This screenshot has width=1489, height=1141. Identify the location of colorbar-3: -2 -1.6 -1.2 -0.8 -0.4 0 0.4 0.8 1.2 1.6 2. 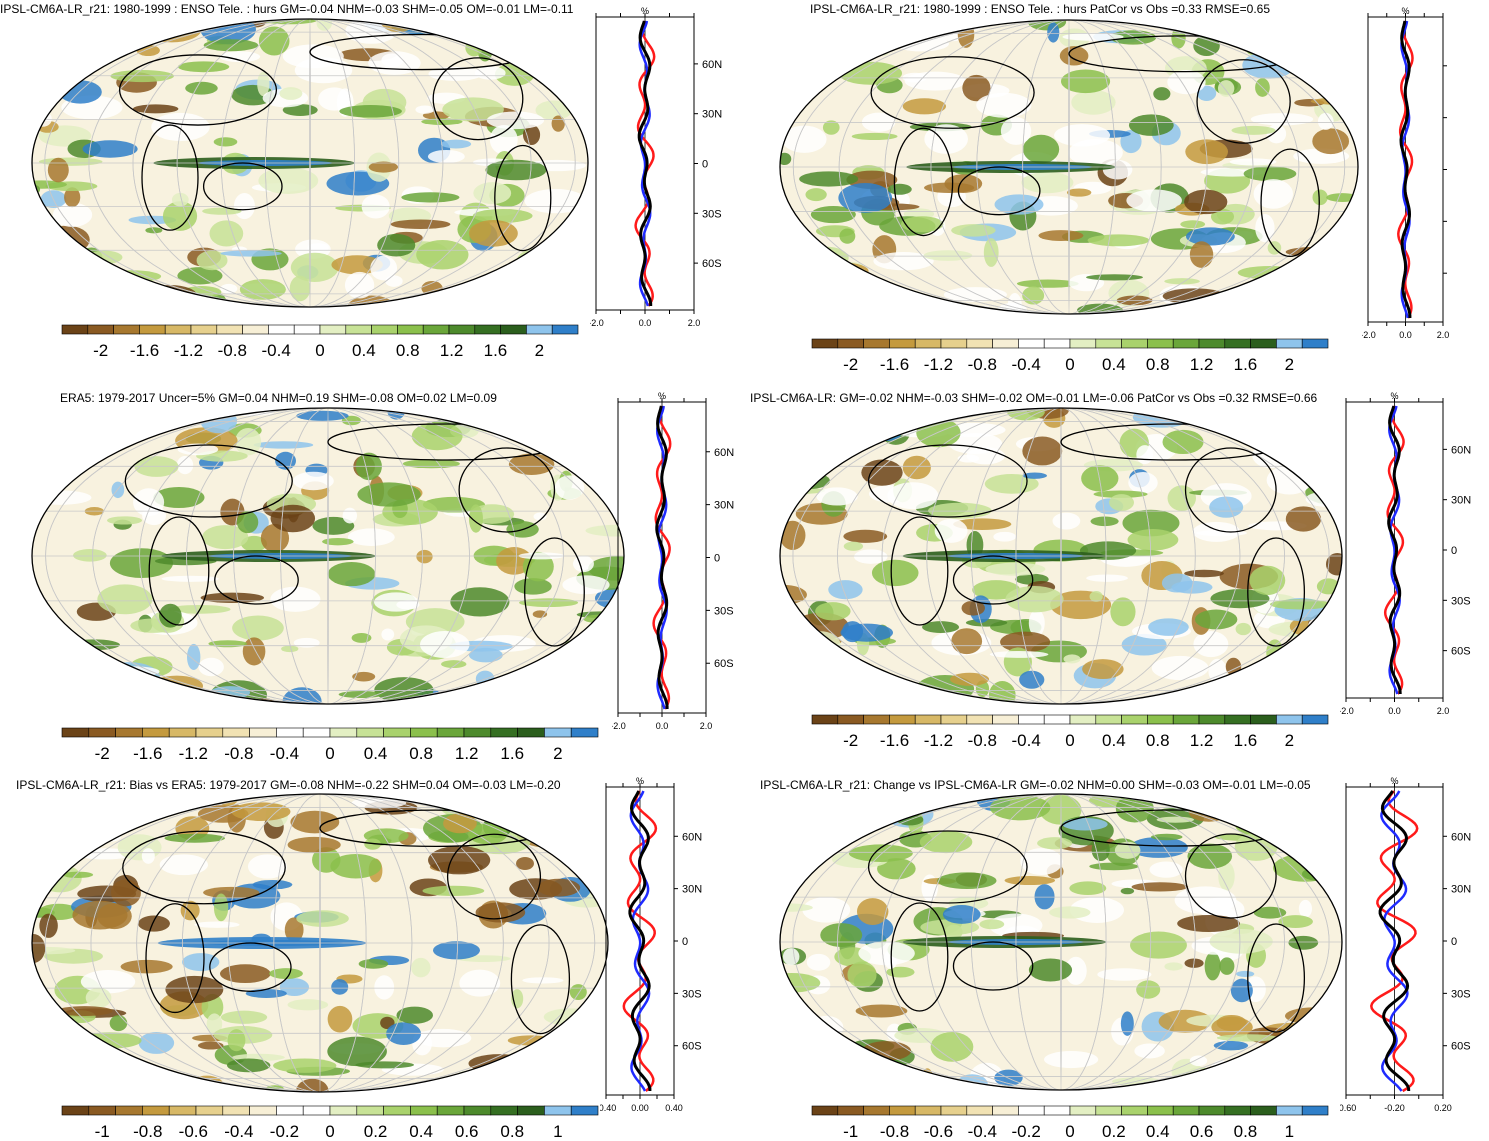
(330, 745).